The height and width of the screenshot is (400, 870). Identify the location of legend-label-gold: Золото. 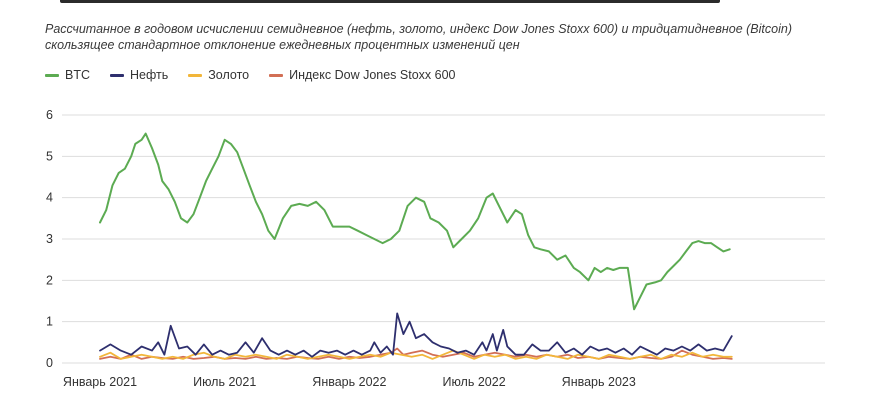
(229, 75).